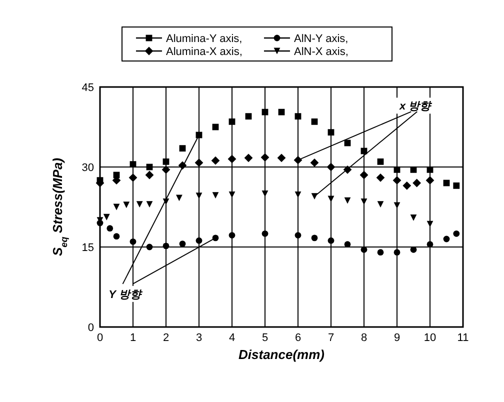  I want to click on x-tick-label: 9, so click(397, 338).